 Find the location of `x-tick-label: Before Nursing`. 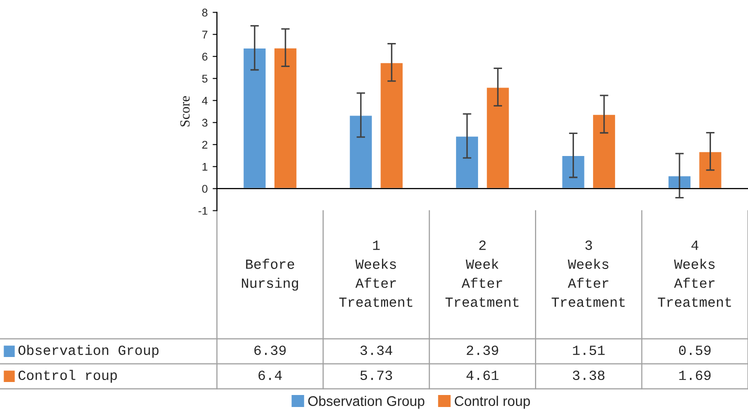

x-tick-label: Before Nursing is located at coordinates (270, 274).